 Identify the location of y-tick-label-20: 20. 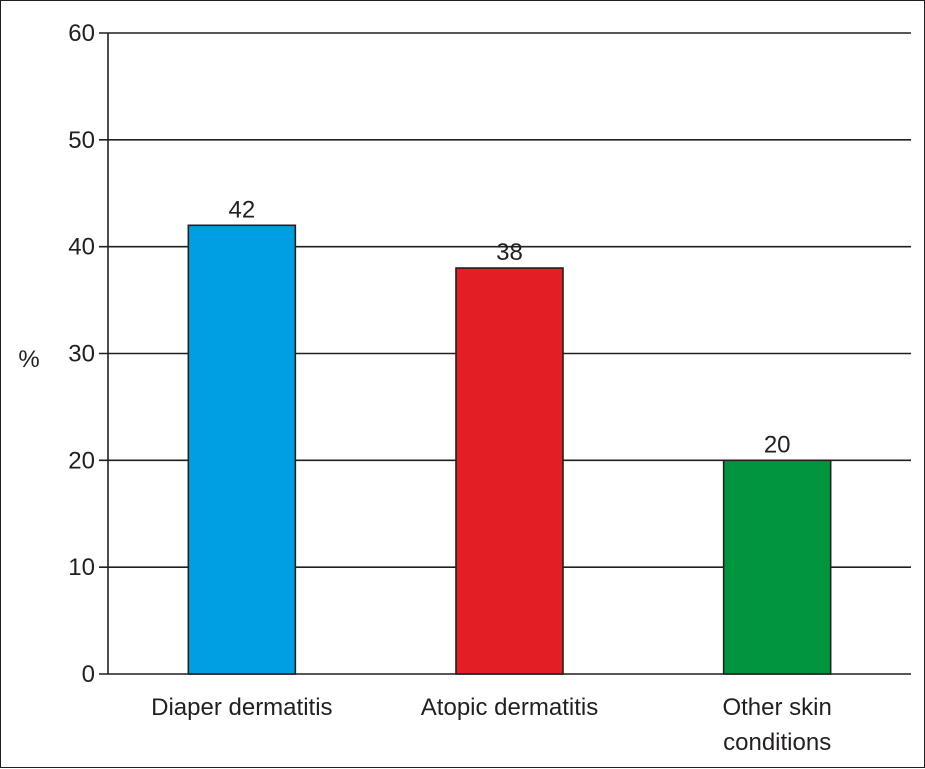
(81, 460).